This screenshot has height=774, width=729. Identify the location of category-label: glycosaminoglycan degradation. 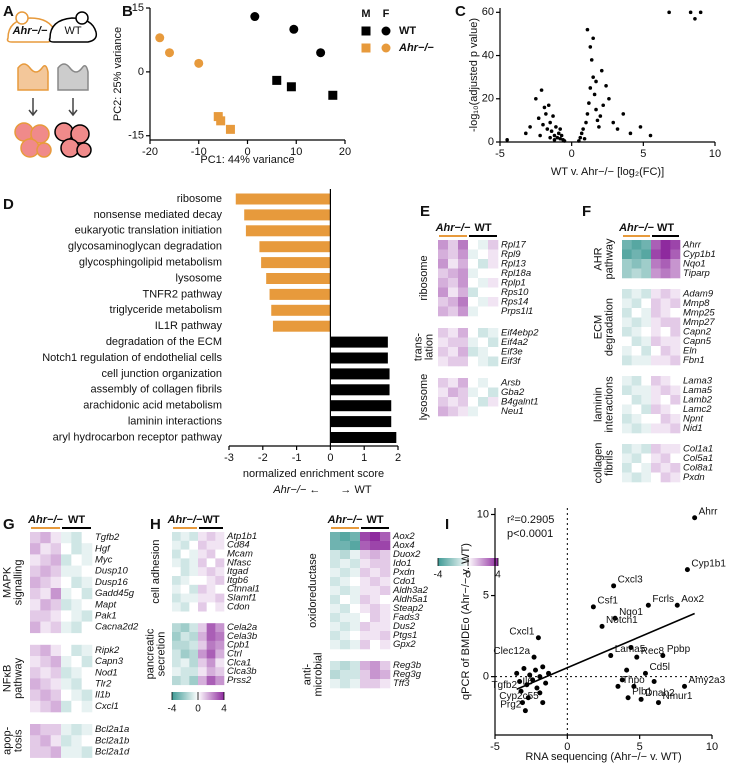
(145, 247).